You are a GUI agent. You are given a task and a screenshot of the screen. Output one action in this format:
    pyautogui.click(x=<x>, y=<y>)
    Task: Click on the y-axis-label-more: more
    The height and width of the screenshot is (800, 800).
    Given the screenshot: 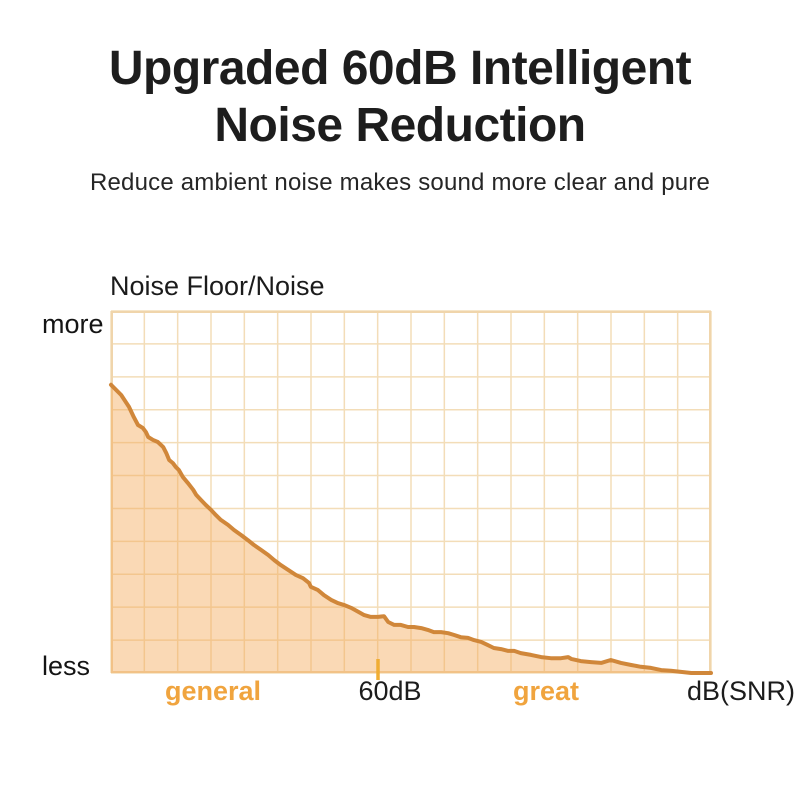 What is the action you would take?
    pyautogui.click(x=73, y=324)
    